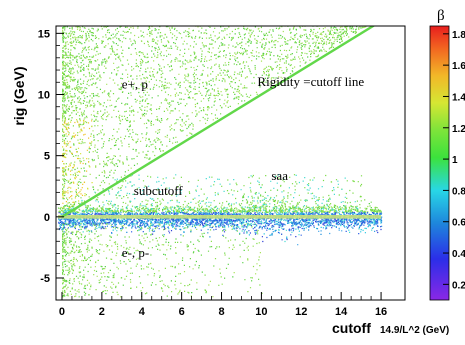 The image size is (465, 345). What do you see at coordinates (458, 191) in the screenshot?
I see `colorbar-tick-label: 0.8` at bounding box center [458, 191].